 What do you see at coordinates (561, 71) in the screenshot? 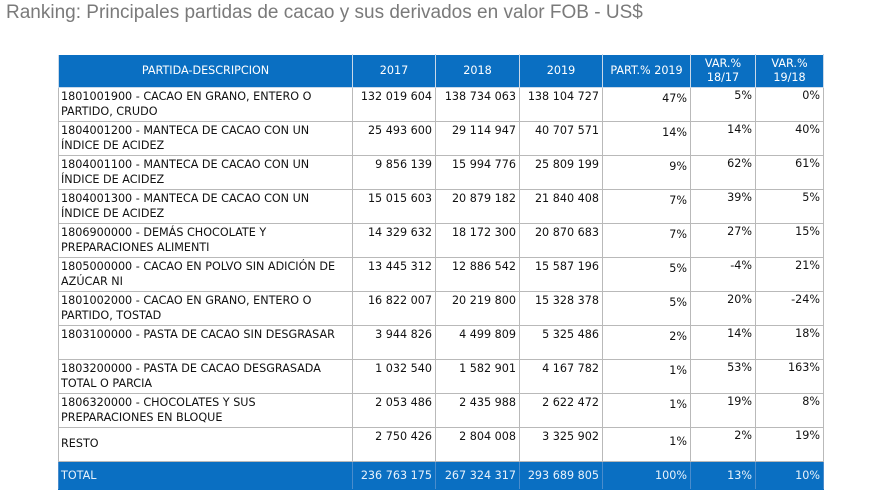
I see `header-2019: 2019` at bounding box center [561, 71].